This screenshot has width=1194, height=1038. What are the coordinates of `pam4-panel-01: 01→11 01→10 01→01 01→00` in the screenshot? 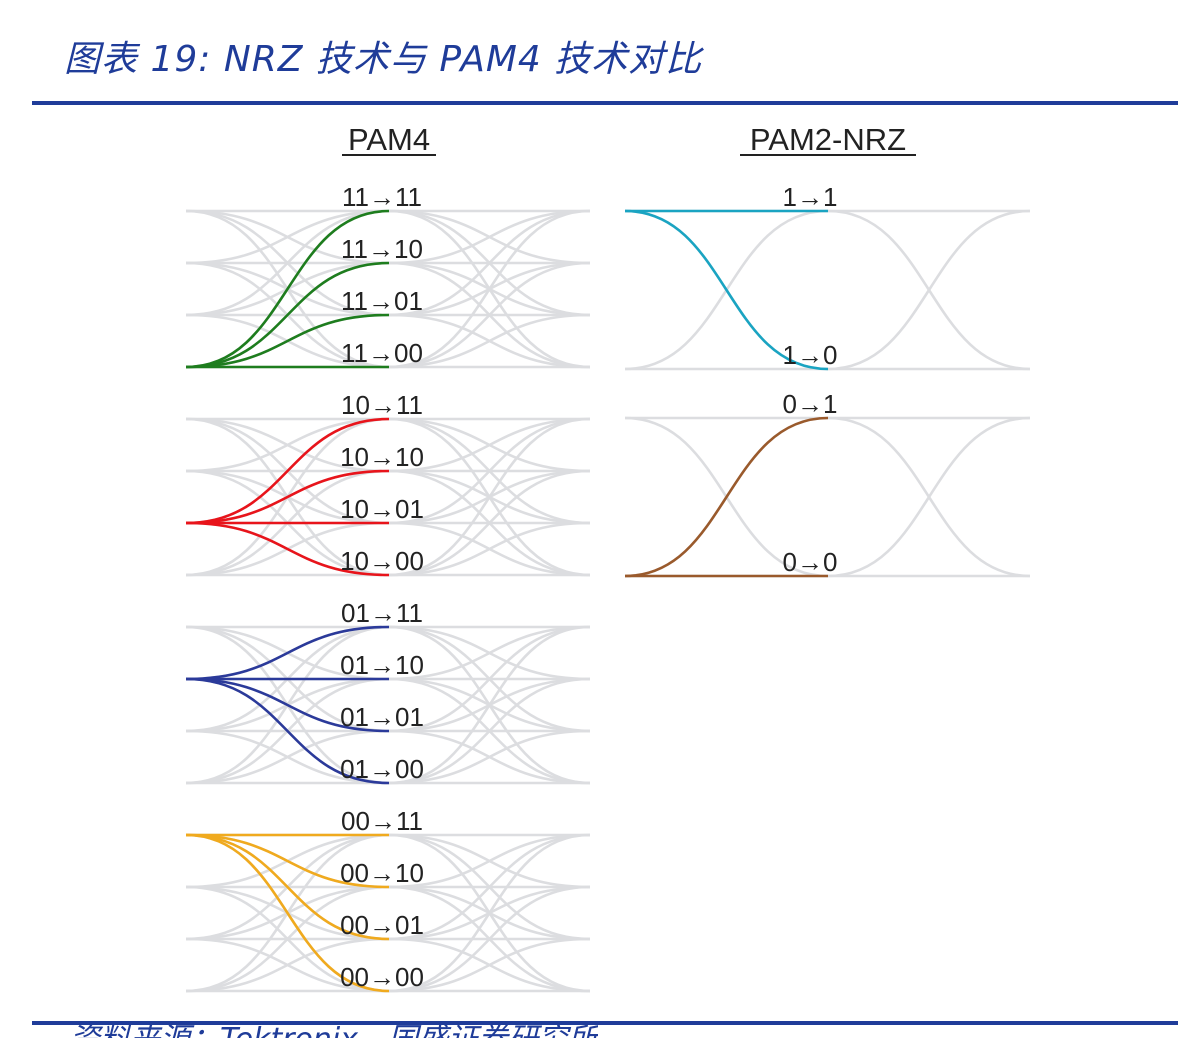 It's located at (388, 691).